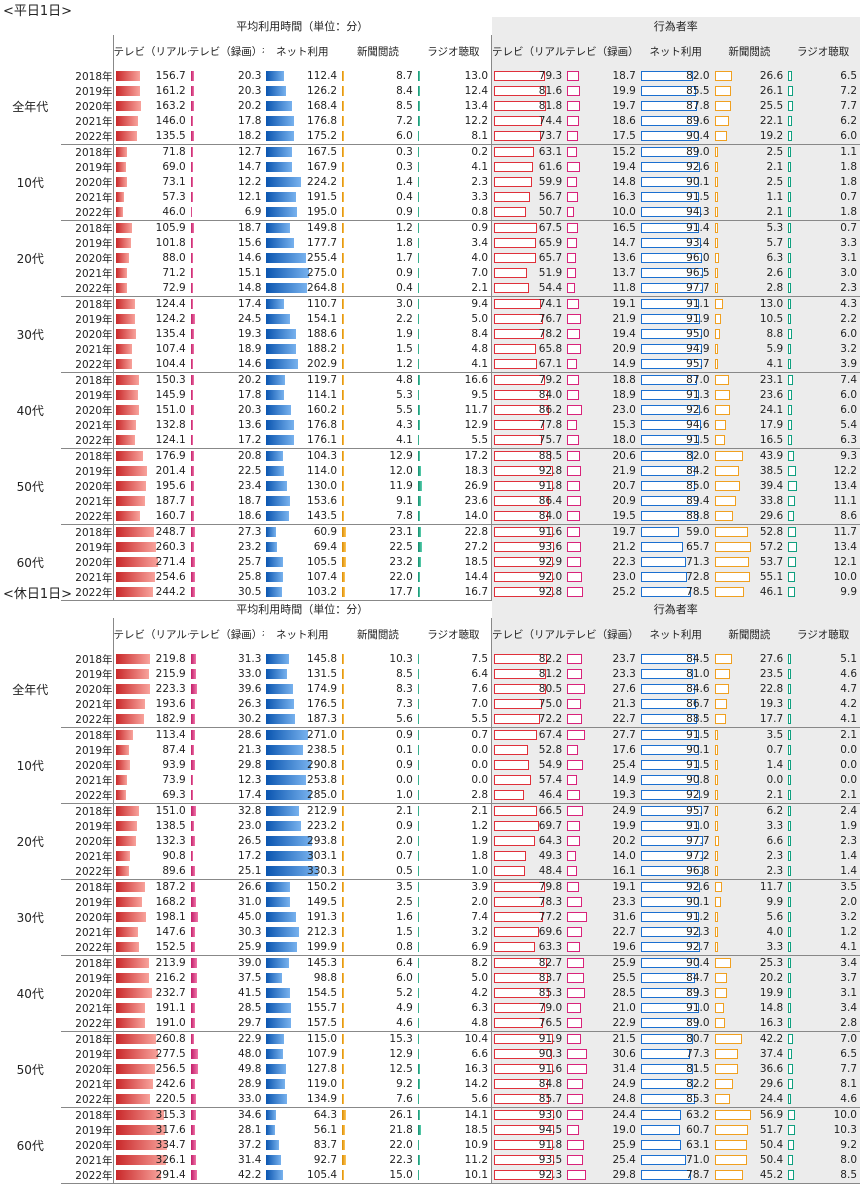 This screenshot has width=860, height=1184. What do you see at coordinates (250, 197) in the screenshot?
I see `time-value: 12.1` at bounding box center [250, 197].